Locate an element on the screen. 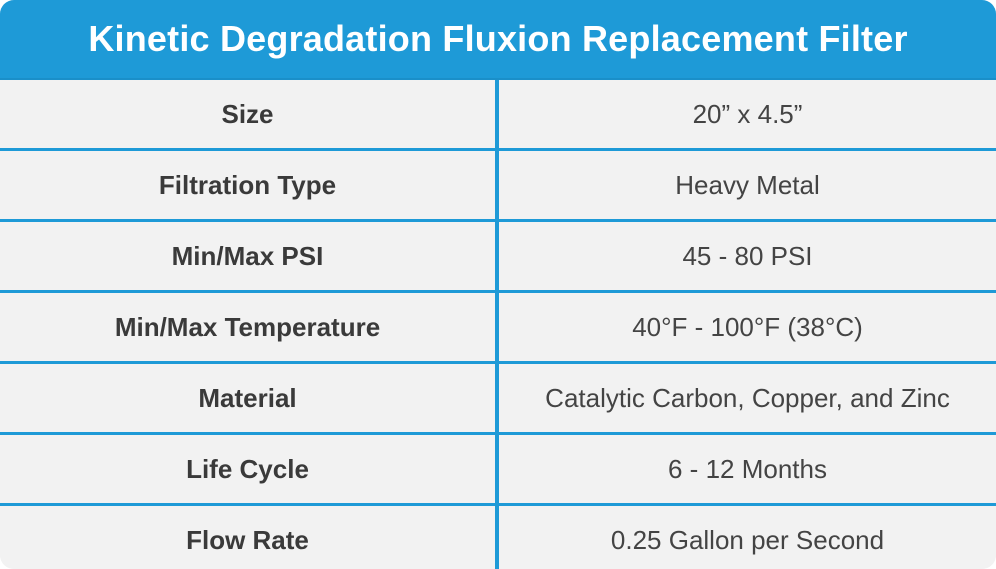  table-row: Life Cycle 6 - 12 Months is located at coordinates (498, 469).